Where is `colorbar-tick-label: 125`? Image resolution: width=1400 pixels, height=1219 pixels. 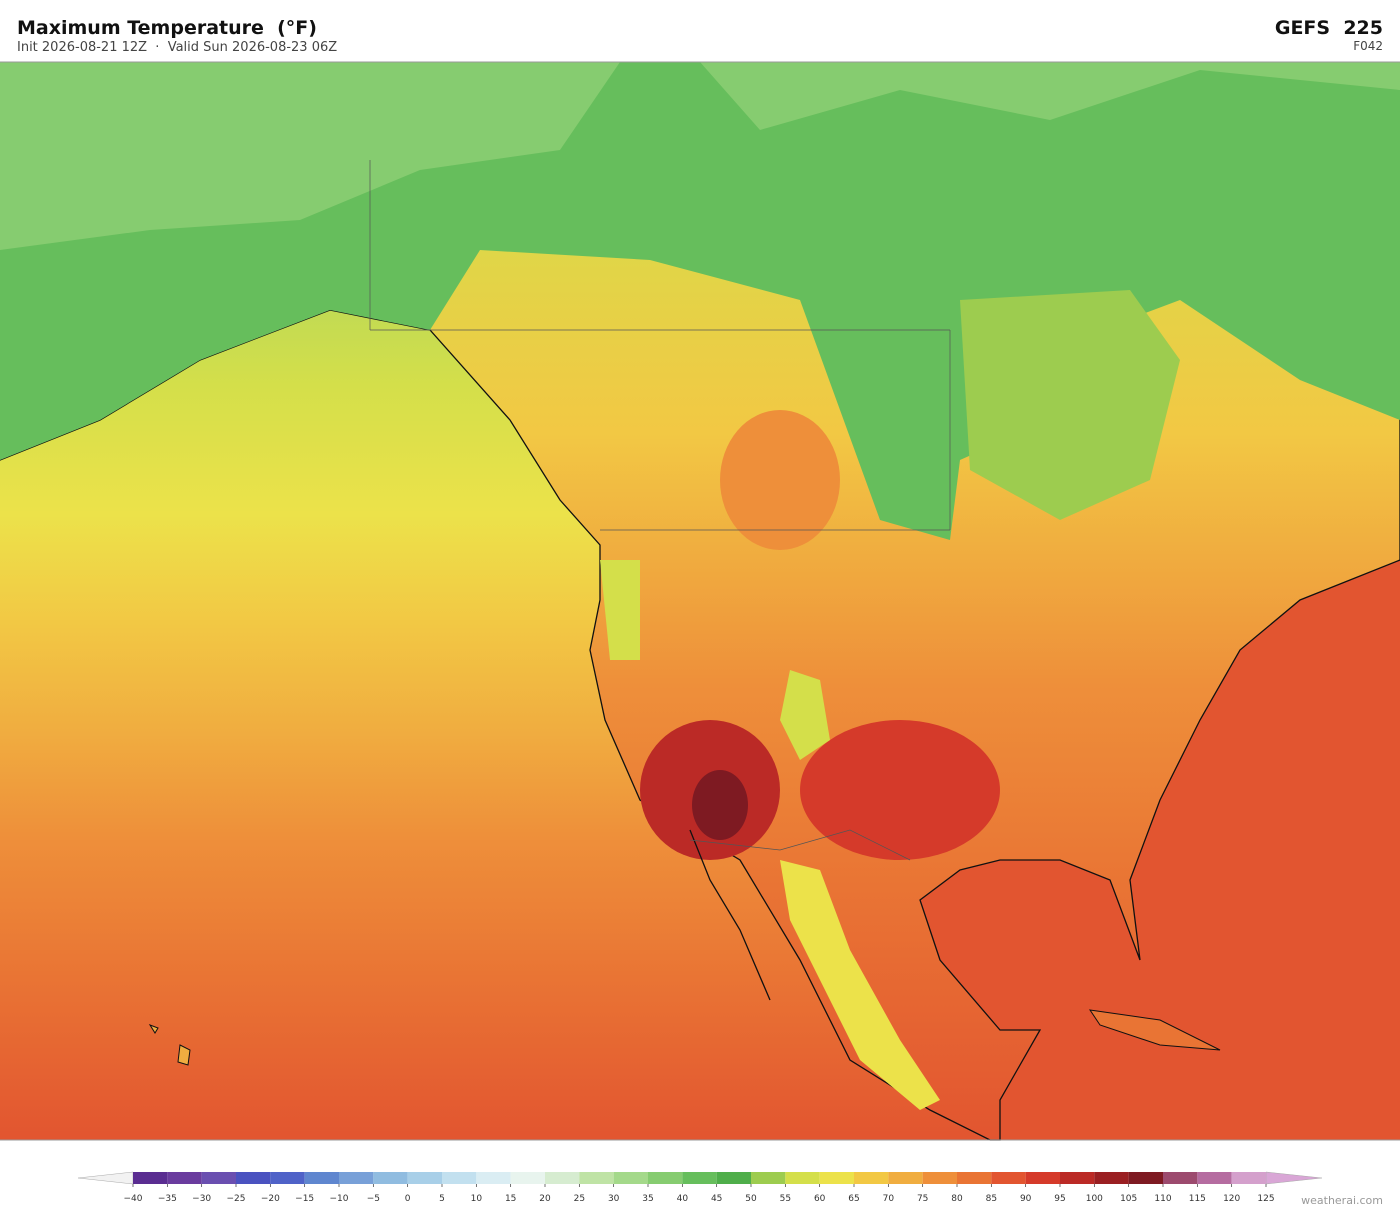
colorbar-tick-label: 125 is located at coordinates (1265, 1199).